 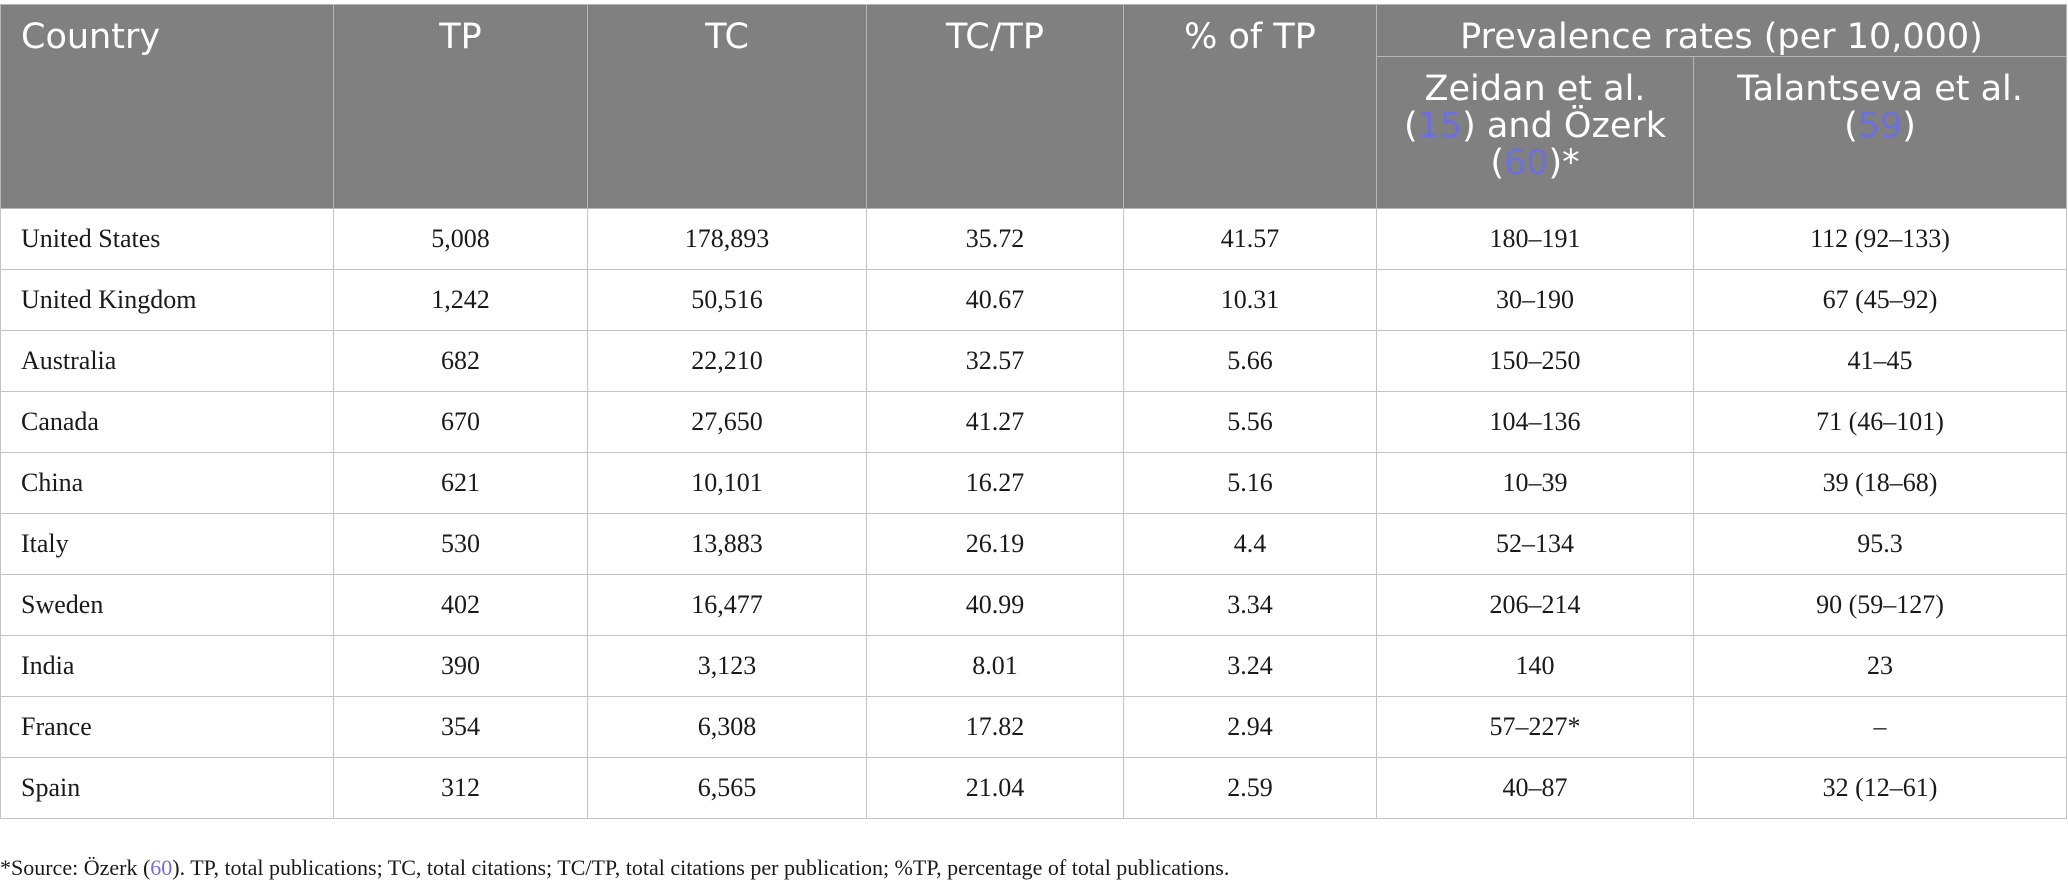 I want to click on country-cell: United Kingdom, so click(x=167, y=300).